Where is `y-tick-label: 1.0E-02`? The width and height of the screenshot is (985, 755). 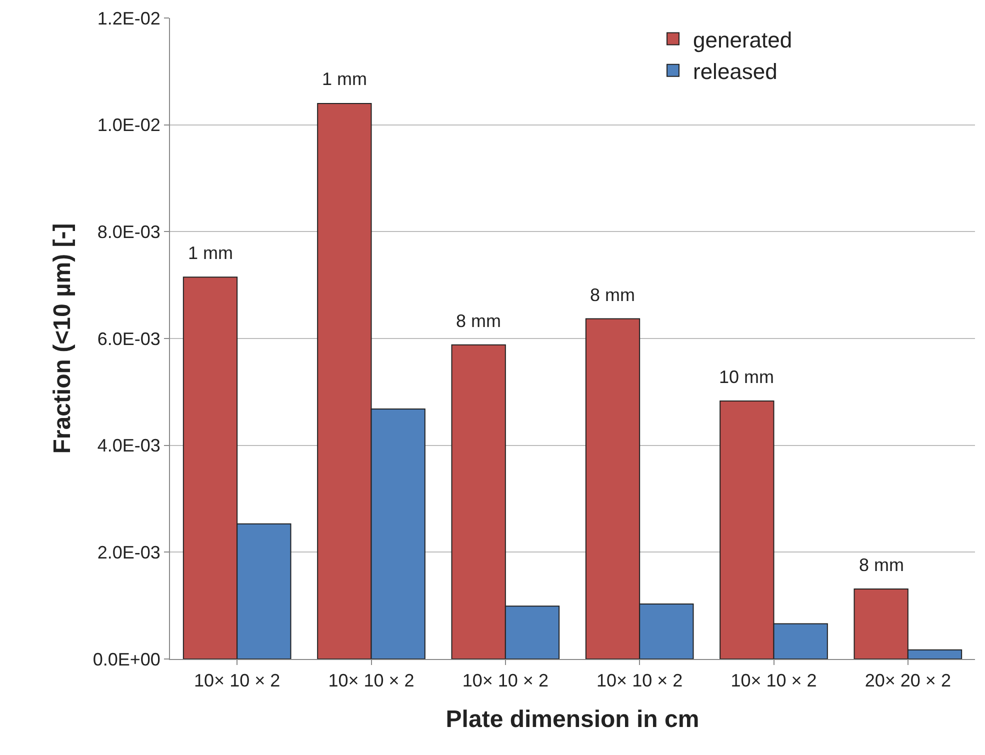
y-tick-label: 1.0E-02 is located at coordinates (128, 125).